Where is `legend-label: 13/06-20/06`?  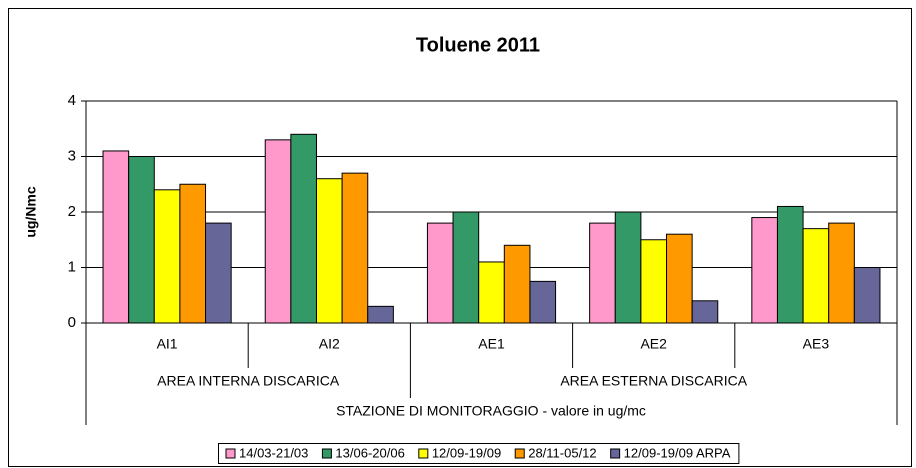
legend-label: 13/06-20/06 is located at coordinates (369, 452).